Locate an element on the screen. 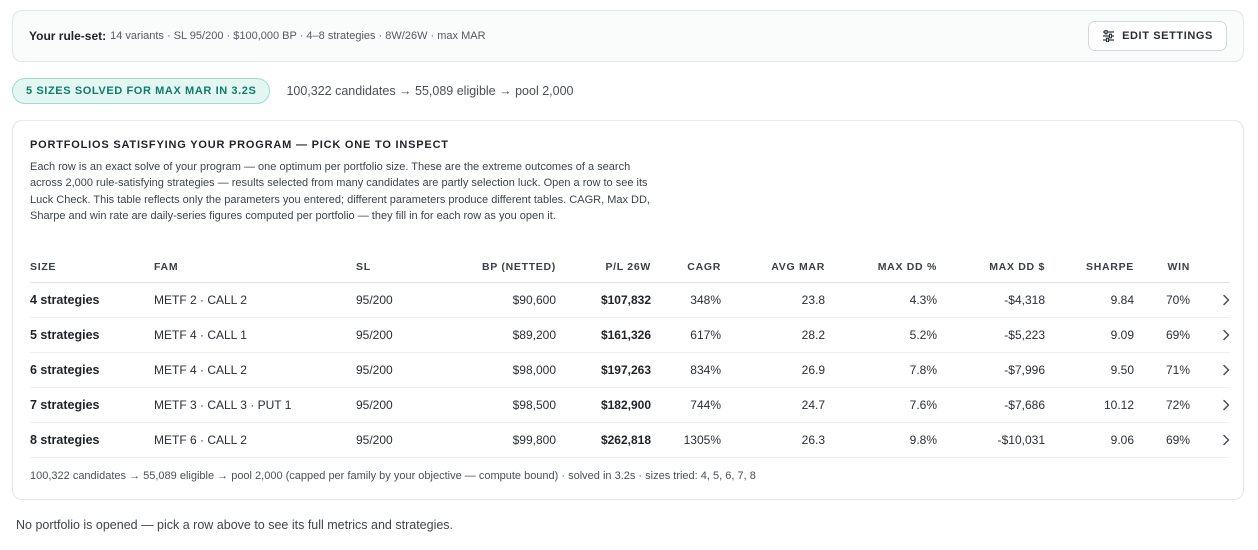  row-cagr: 1305% is located at coordinates (686, 440).